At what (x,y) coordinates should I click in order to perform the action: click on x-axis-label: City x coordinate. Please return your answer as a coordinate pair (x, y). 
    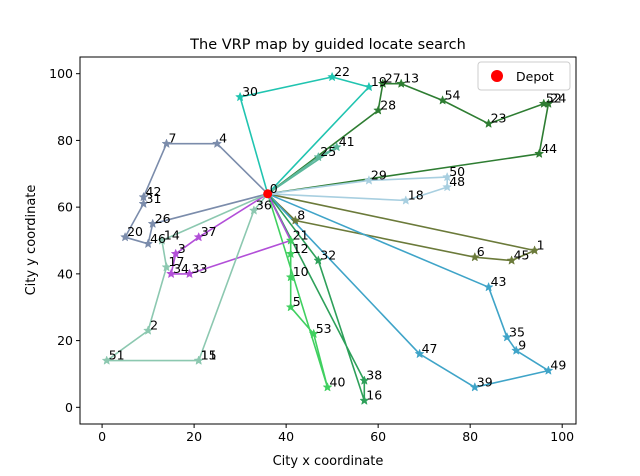
    Looking at the image, I should click on (328, 461).